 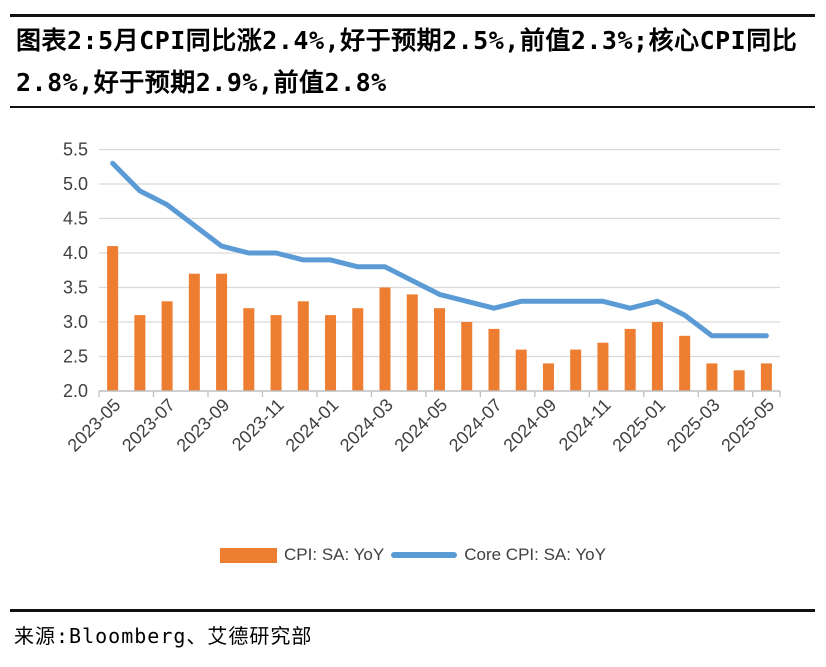 What do you see at coordinates (585, 425) in the screenshot?
I see `x-tick-label: 2024-11` at bounding box center [585, 425].